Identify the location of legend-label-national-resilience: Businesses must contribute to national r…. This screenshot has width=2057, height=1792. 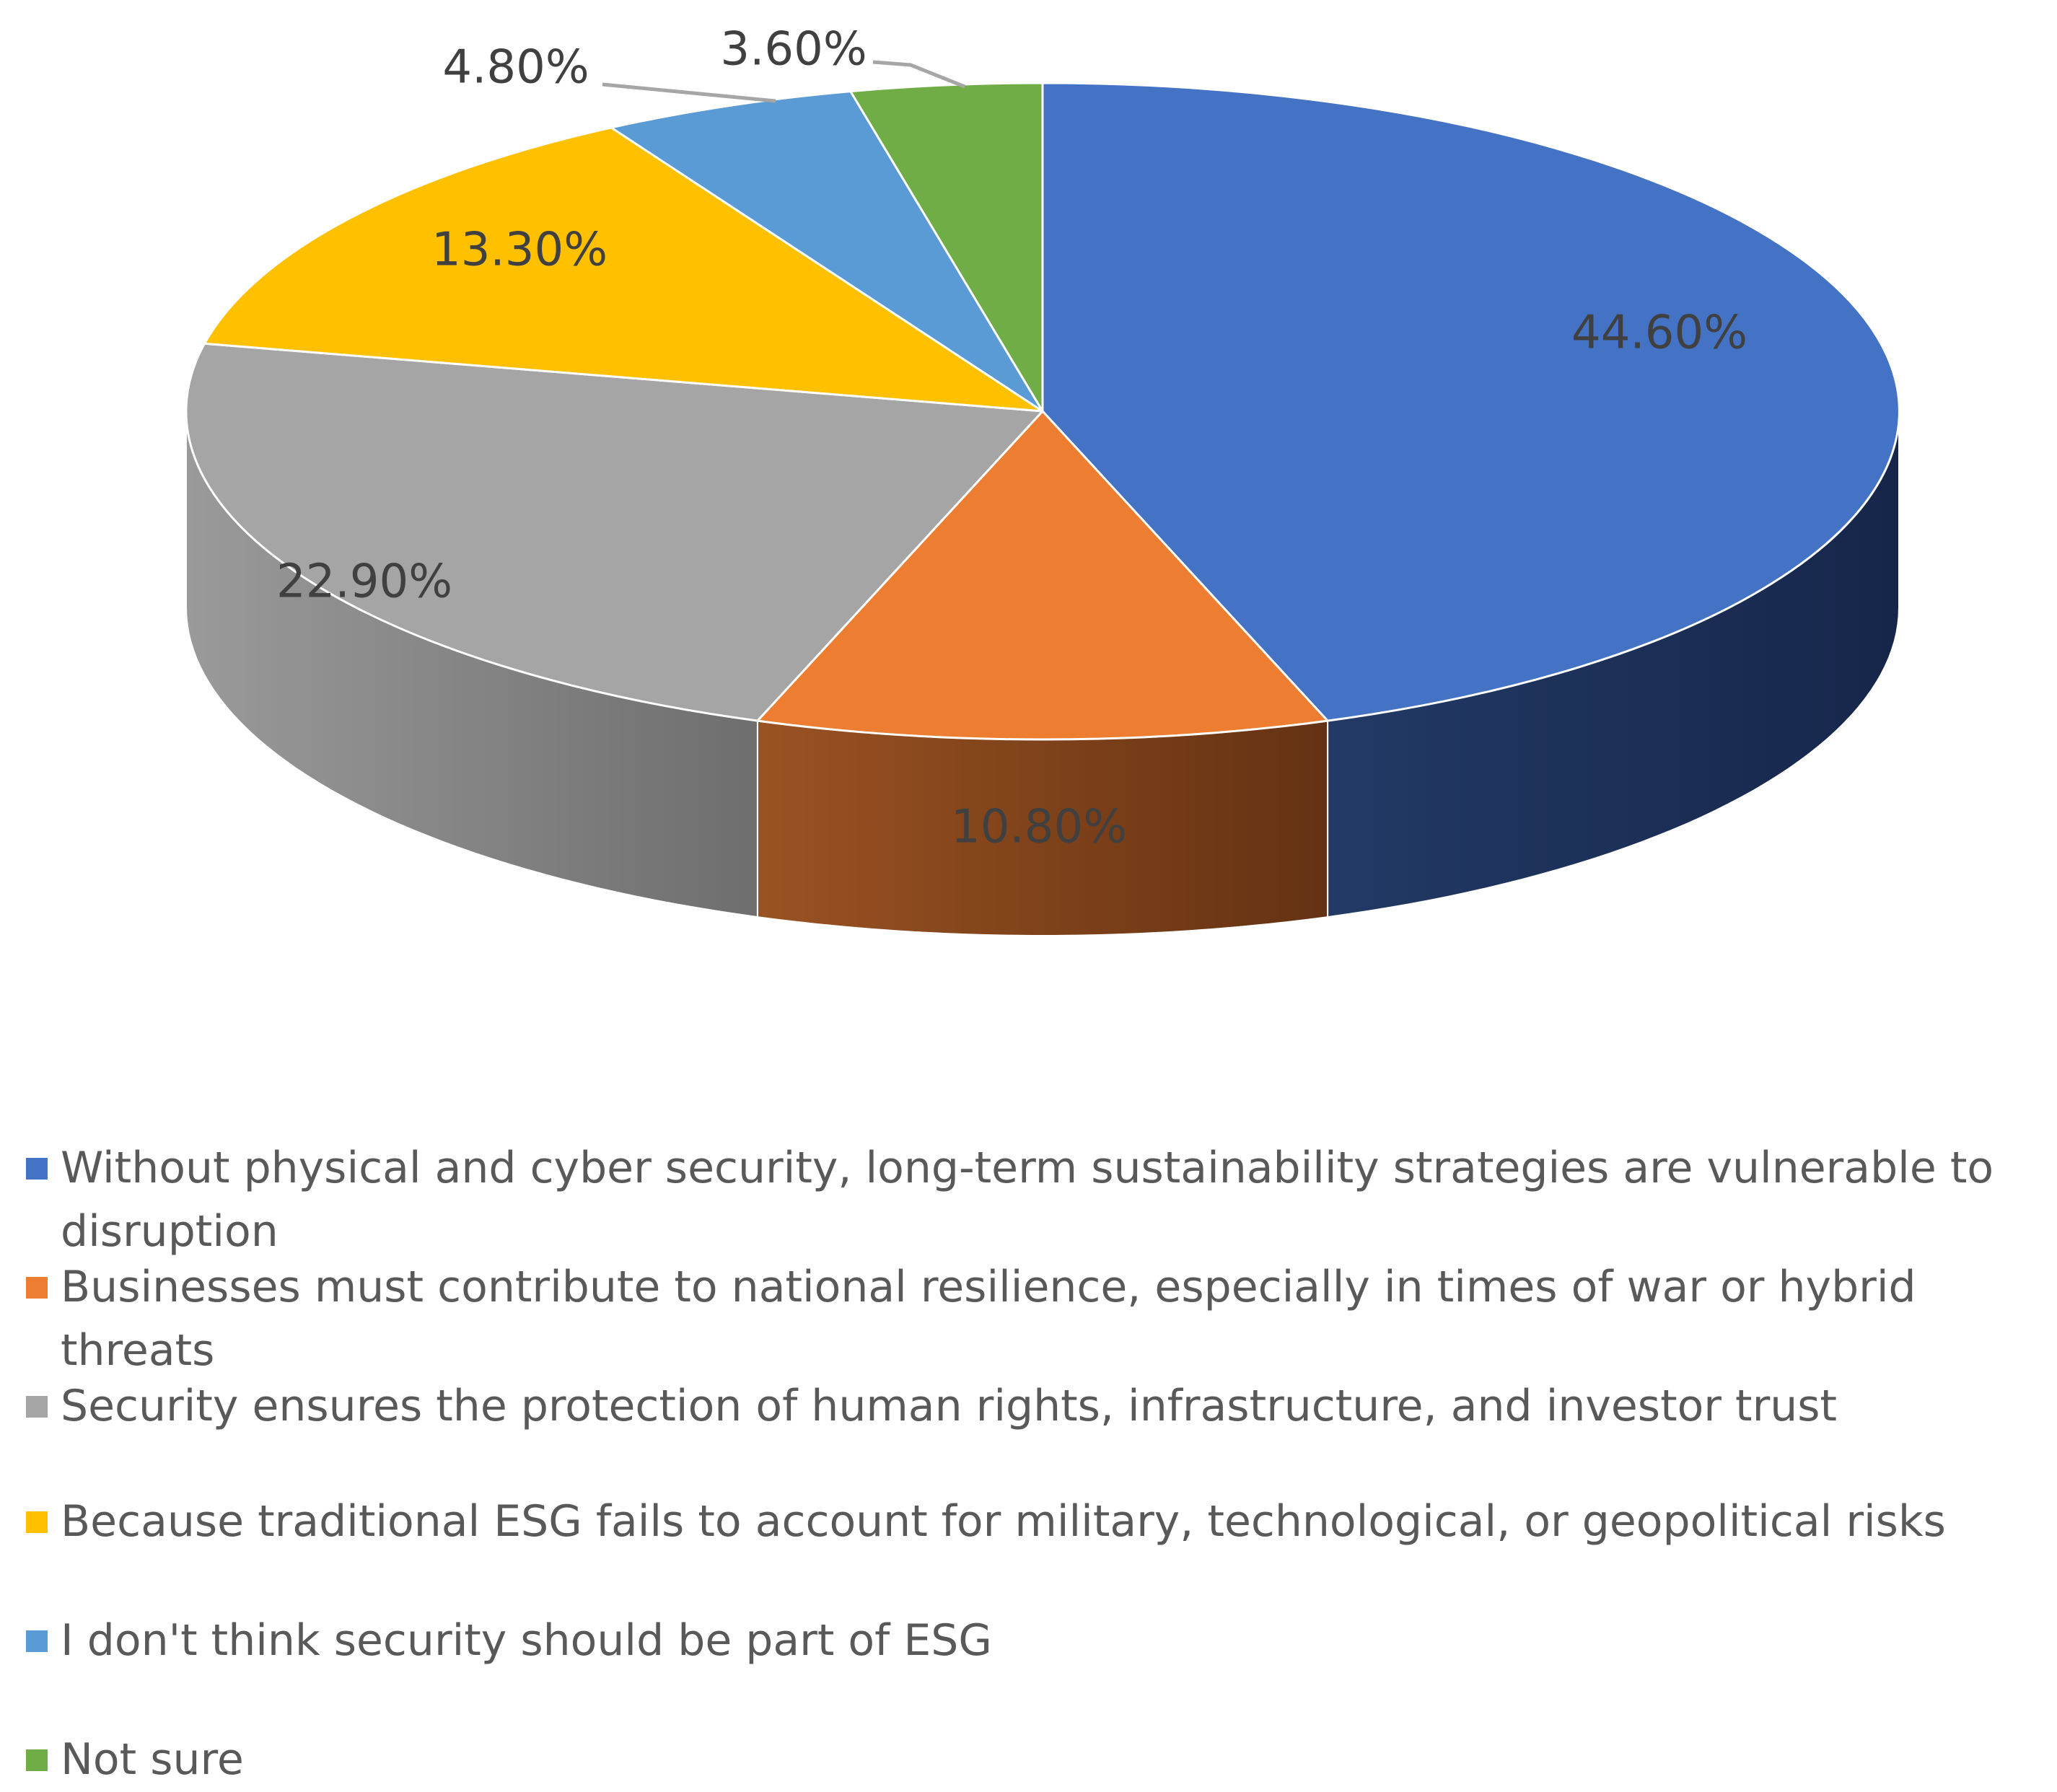
(988, 1319).